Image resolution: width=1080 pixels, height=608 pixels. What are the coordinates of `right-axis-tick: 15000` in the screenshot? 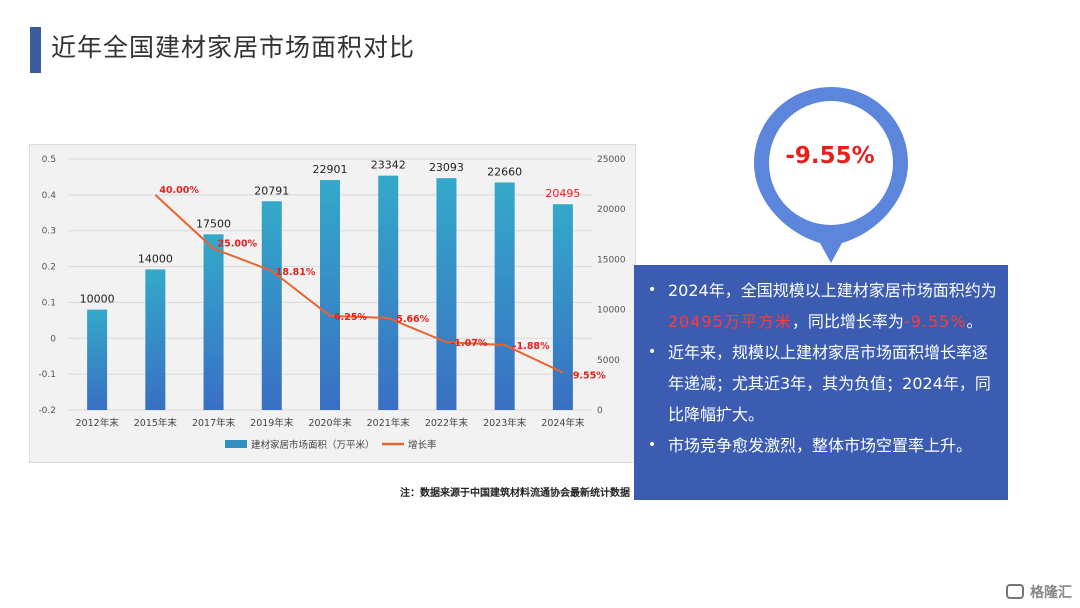 It's located at (611, 260).